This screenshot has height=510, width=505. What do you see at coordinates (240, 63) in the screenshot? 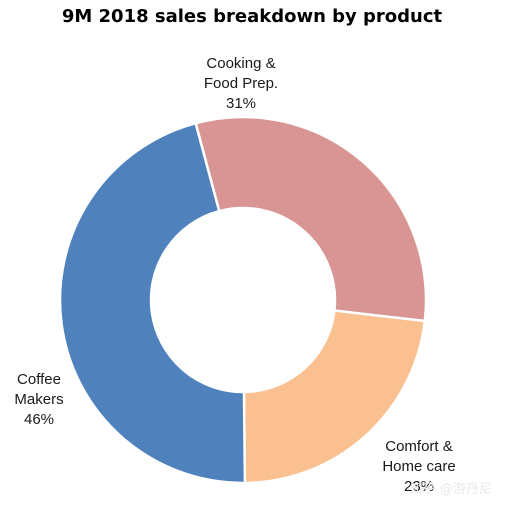
I see `slice-name-label: Cooking &` at bounding box center [240, 63].